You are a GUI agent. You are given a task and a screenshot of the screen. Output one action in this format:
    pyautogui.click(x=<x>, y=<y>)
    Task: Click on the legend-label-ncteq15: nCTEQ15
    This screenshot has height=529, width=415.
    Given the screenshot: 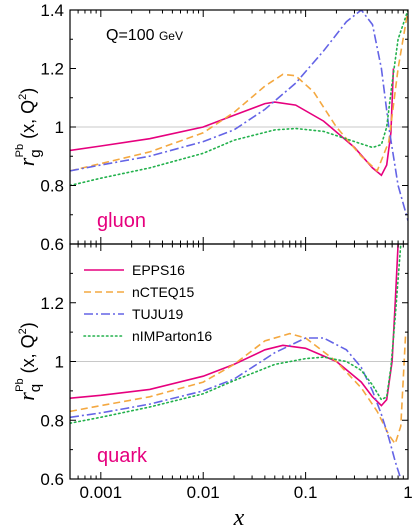 What is the action you would take?
    pyautogui.click(x=163, y=292)
    